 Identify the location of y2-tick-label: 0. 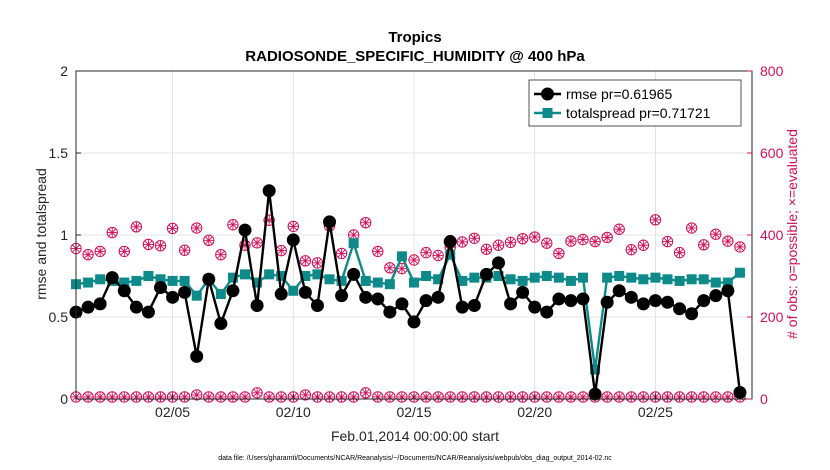
(764, 399).